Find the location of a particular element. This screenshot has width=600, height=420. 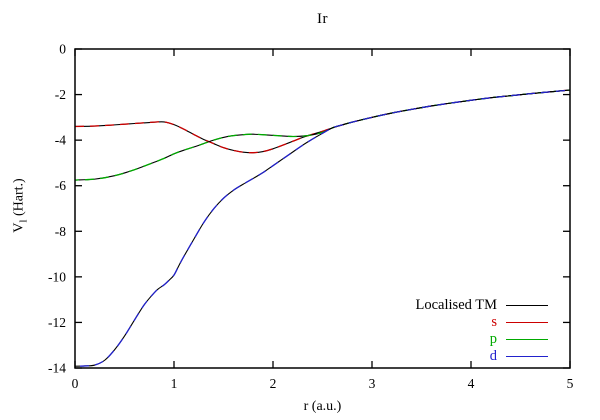

x-tick-label: 1 is located at coordinates (174, 383).